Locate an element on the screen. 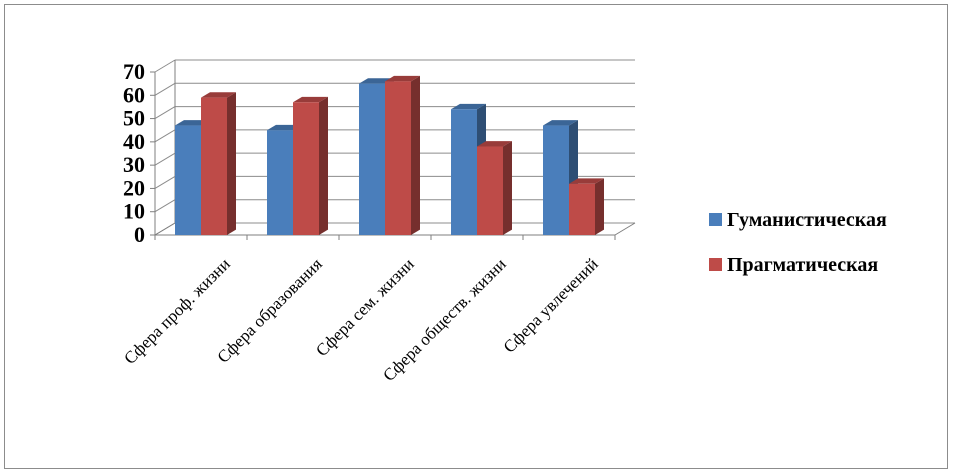 The width and height of the screenshot is (954, 475). x-category-label: Сфера увлечений is located at coordinates (551, 305).